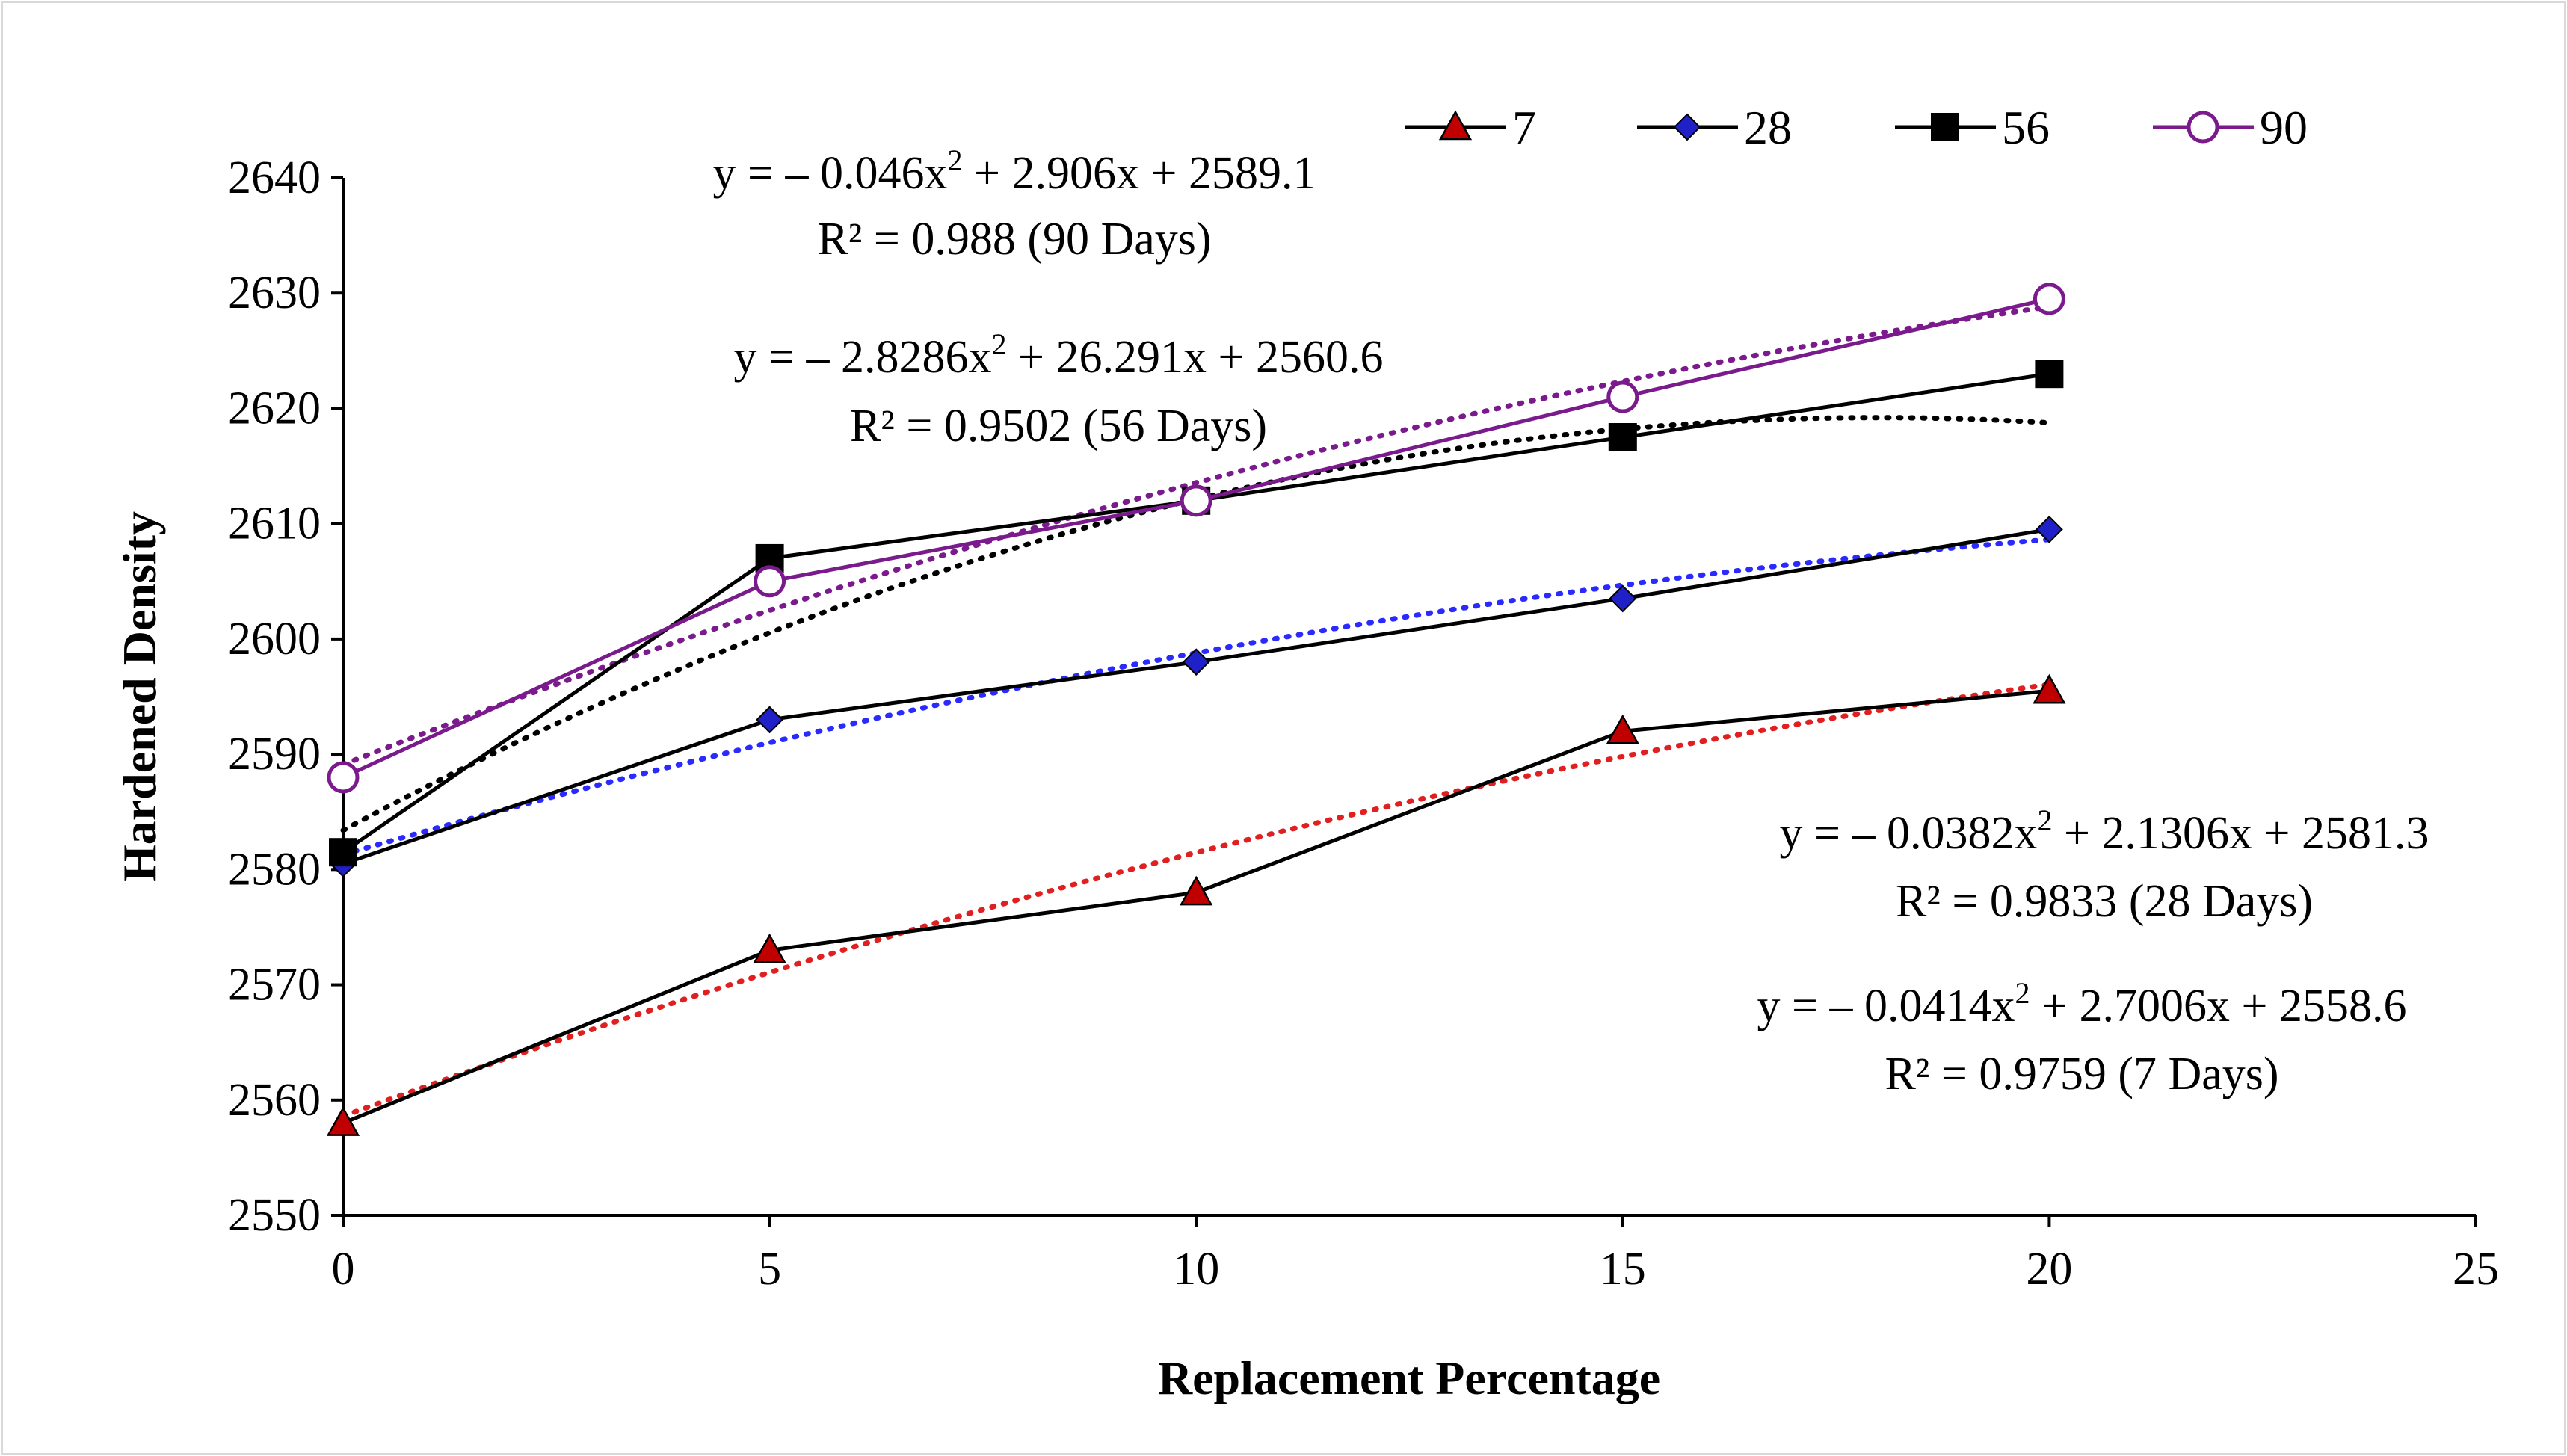 The image size is (2567, 1456). Describe the element at coordinates (285, 696) in the screenshot. I see `y-ticks: 2550 2560 2570 2580 2590 2600 2610 2620 2630 2640` at that location.